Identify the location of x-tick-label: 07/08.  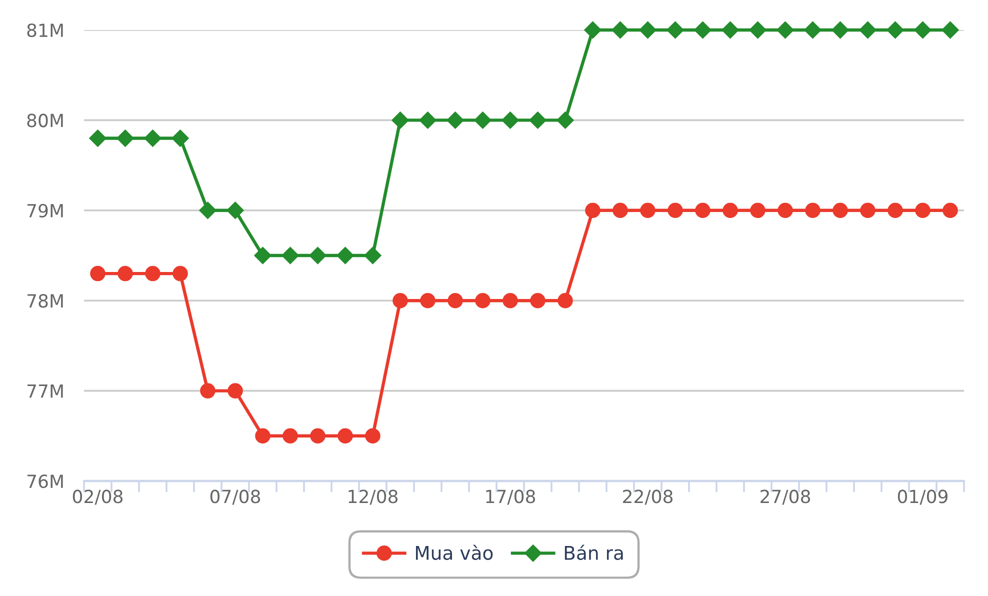
(235, 497).